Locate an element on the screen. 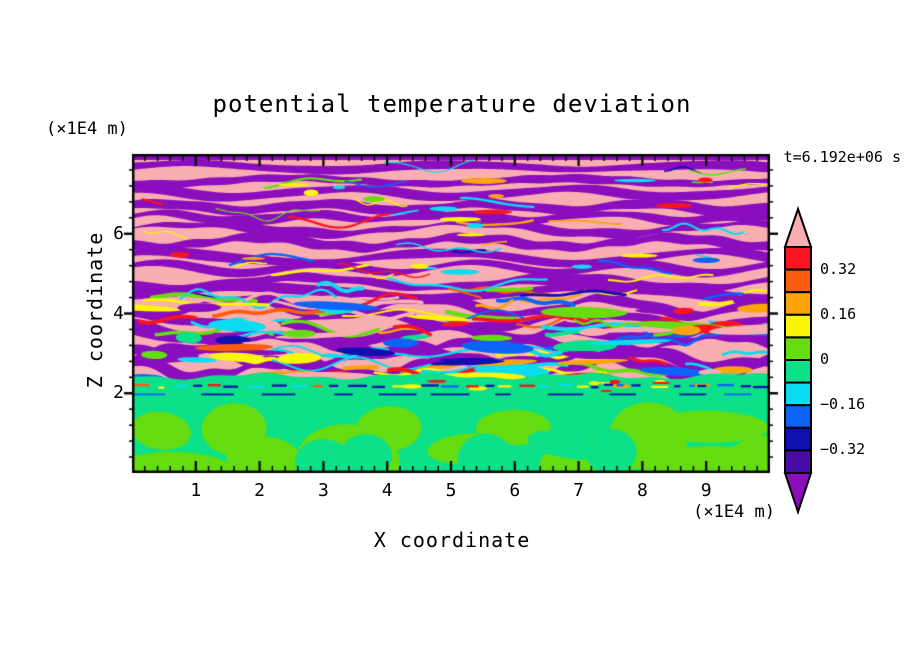  x-tick-label: 8 is located at coordinates (642, 490).